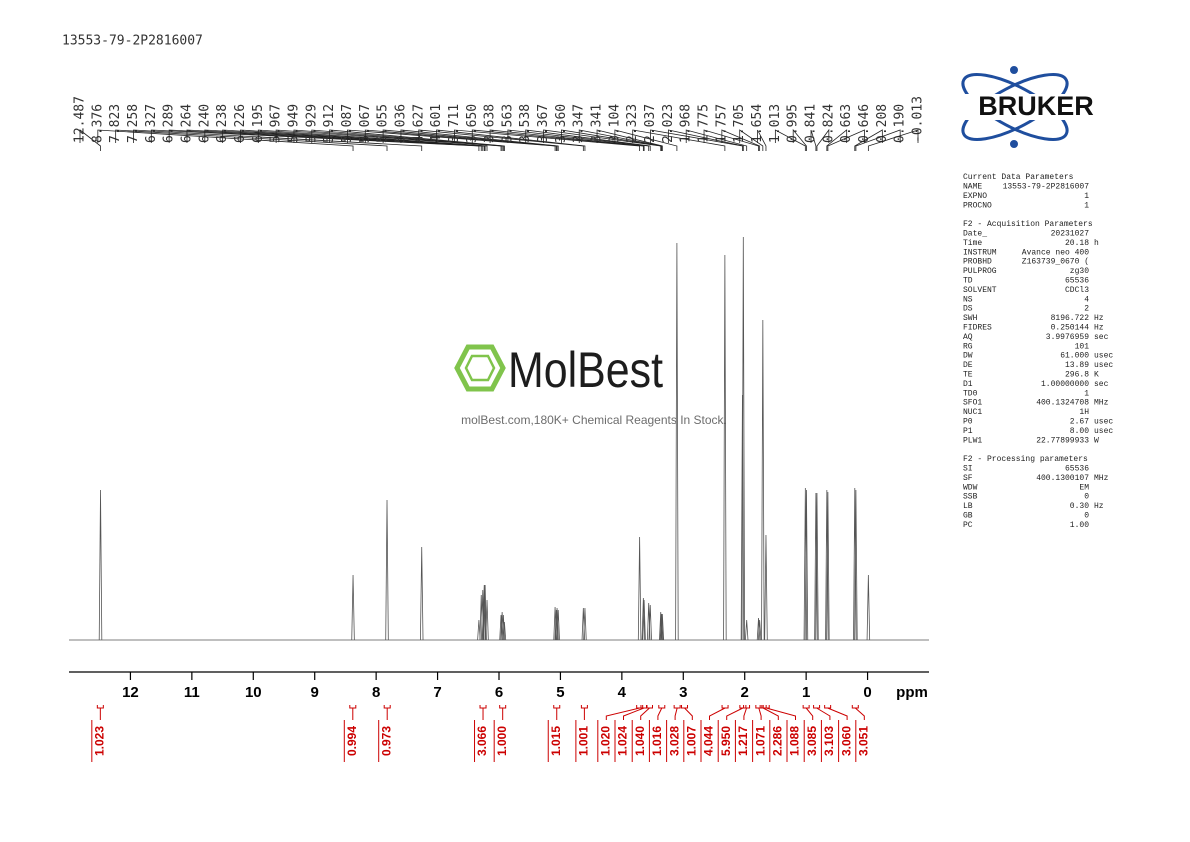 This screenshot has width=1190, height=842. I want to click on peak-label: 6.238, so click(222, 123).